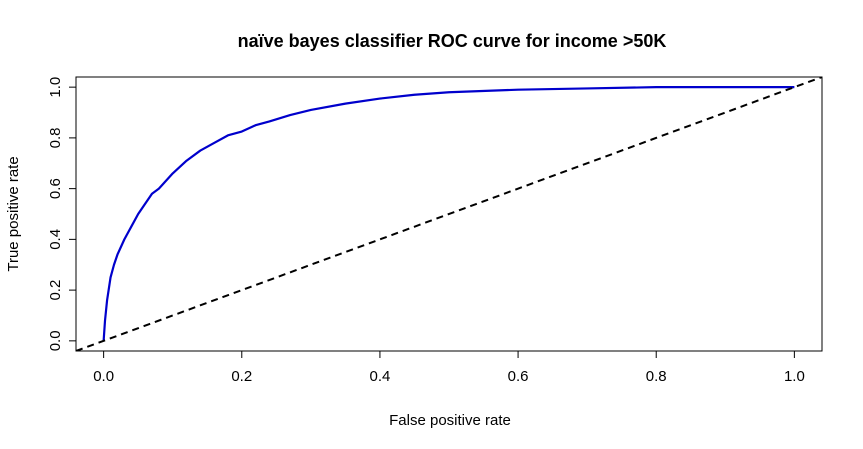 This screenshot has height=449, width=863. What do you see at coordinates (656, 376) in the screenshot?
I see `x-tick-label: 0.8` at bounding box center [656, 376].